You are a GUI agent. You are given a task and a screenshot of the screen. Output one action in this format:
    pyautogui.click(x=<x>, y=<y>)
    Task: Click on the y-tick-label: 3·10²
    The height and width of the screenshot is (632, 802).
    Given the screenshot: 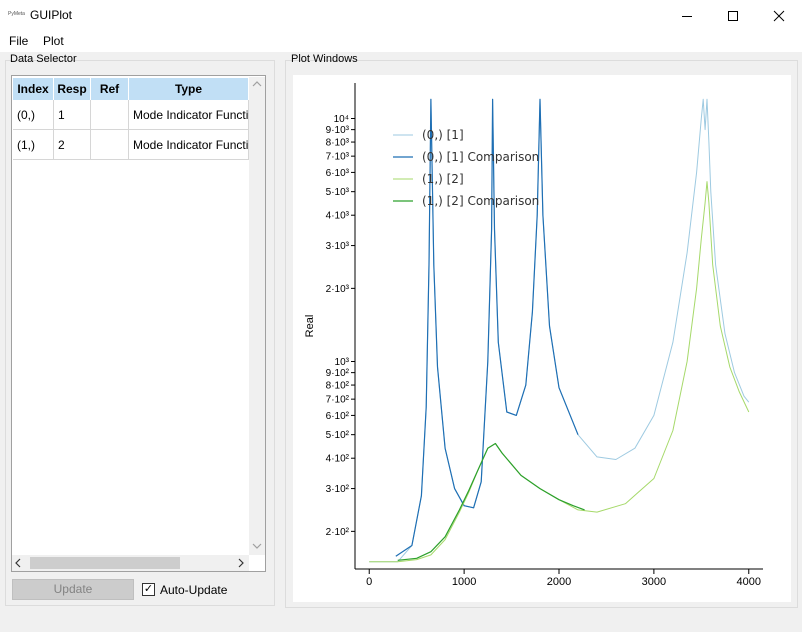 What is the action you would take?
    pyautogui.click(x=338, y=489)
    